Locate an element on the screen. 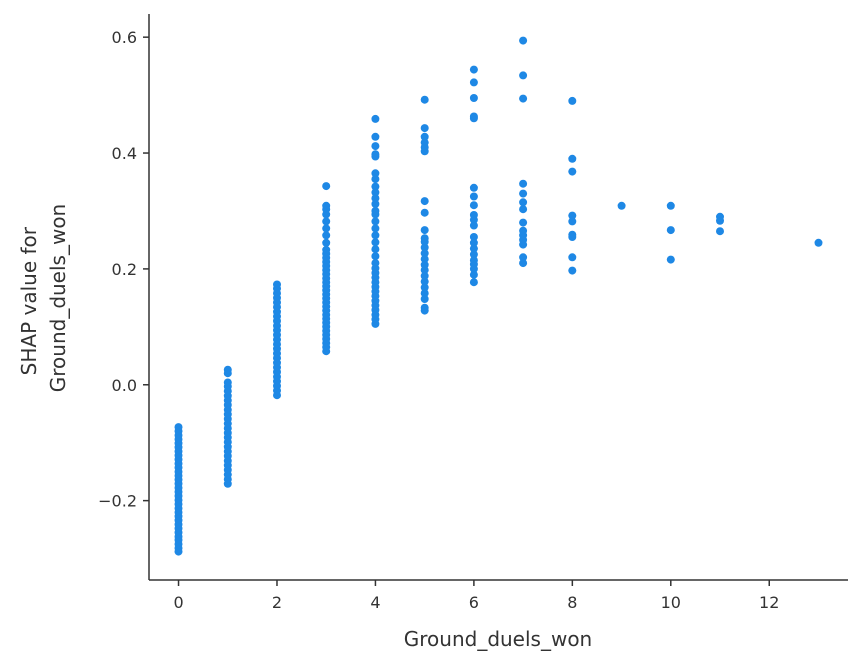 The image size is (861, 668). y-tick-label: −0.2 is located at coordinates (117, 501).